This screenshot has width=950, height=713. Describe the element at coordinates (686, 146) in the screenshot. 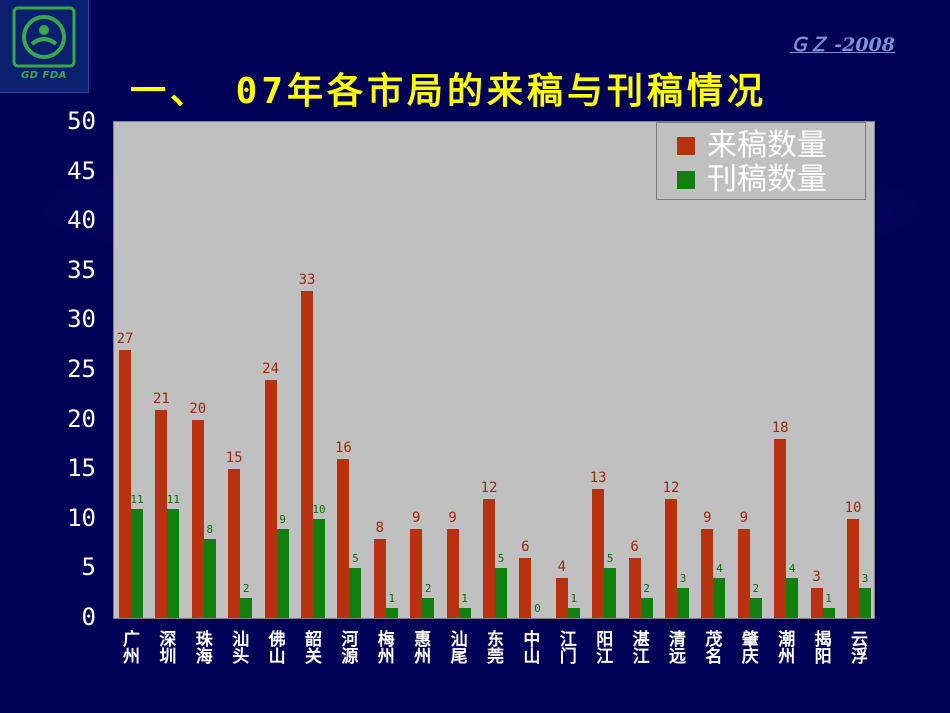

I see `legend-swatch-submitted` at that location.